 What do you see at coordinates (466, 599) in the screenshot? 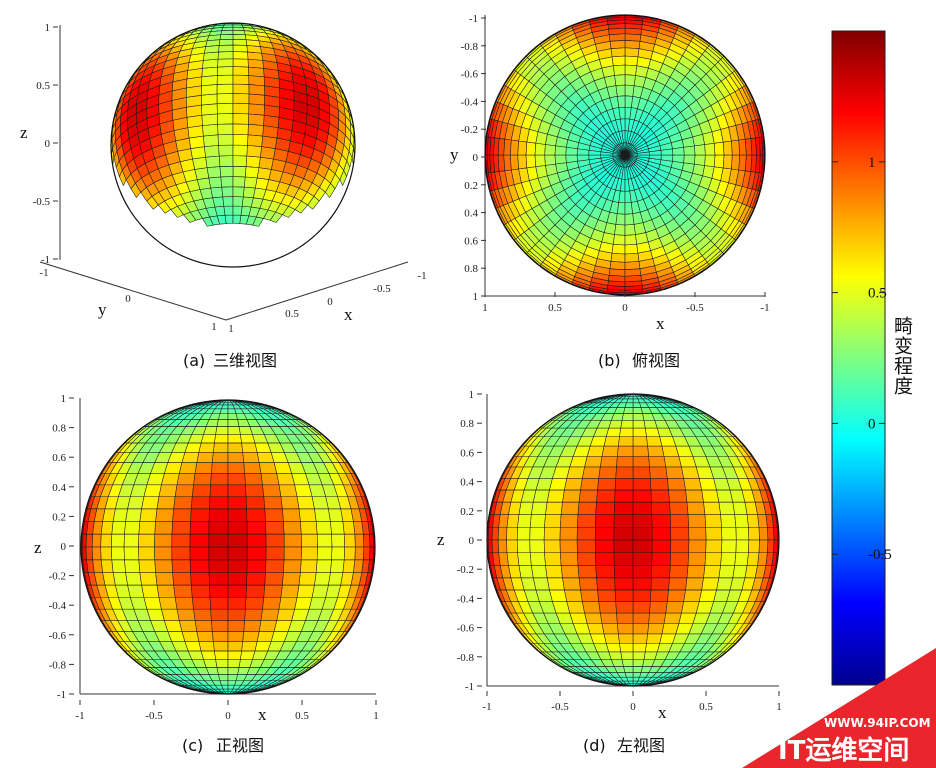
I see `tick-label: -0.4` at bounding box center [466, 599].